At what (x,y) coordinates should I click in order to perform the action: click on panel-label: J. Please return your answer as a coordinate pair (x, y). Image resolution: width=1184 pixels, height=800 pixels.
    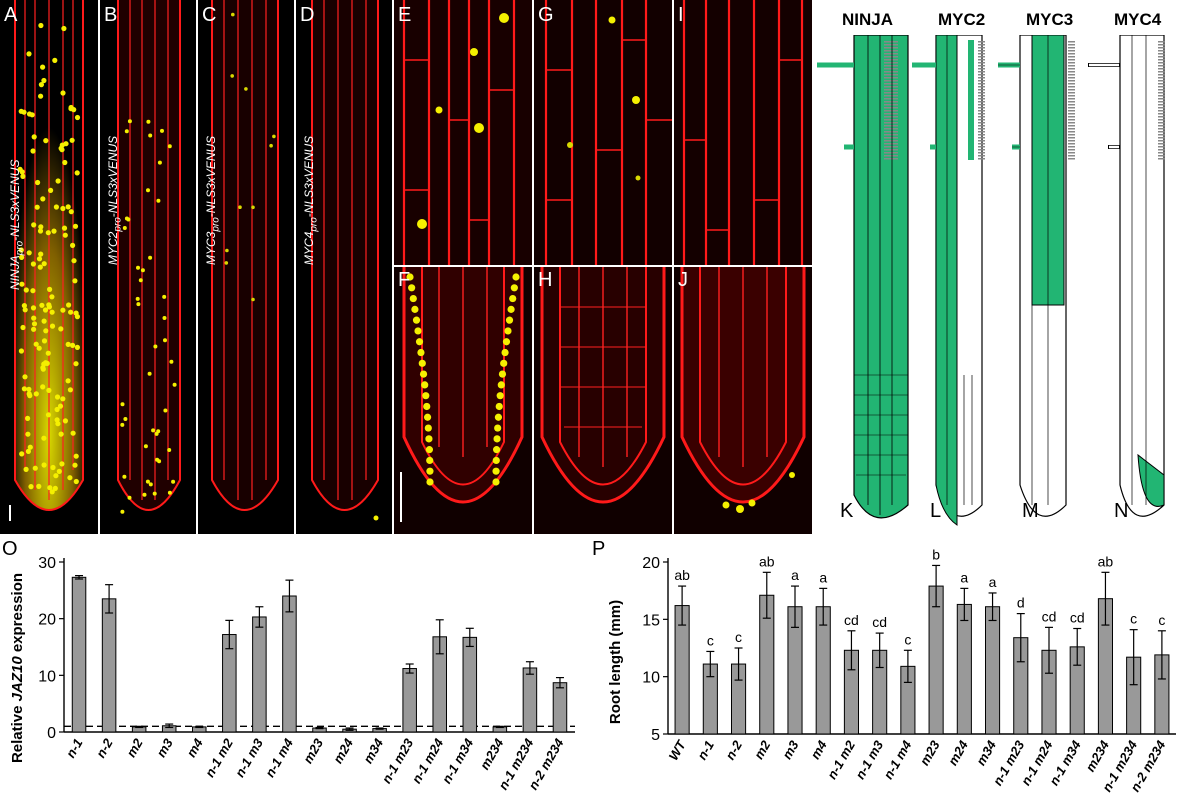
    Looking at the image, I should click on (683, 280).